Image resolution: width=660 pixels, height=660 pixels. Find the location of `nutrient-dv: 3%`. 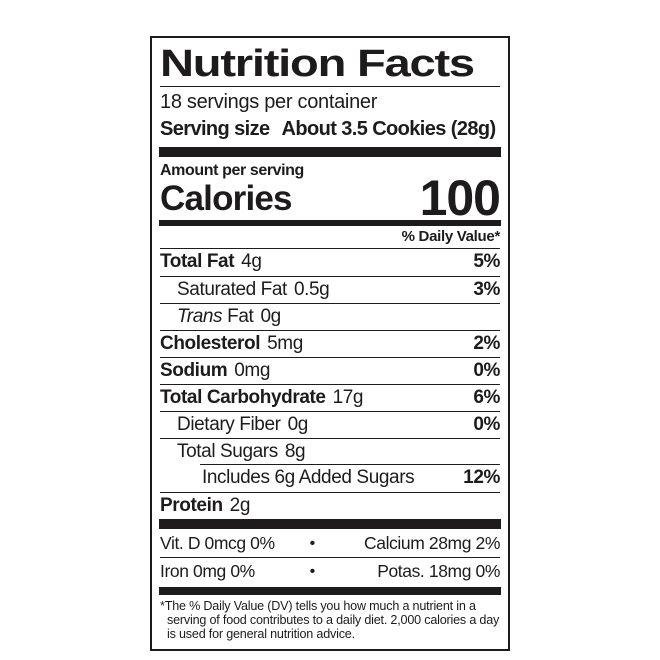

nutrient-dv: 3% is located at coordinates (486, 289).